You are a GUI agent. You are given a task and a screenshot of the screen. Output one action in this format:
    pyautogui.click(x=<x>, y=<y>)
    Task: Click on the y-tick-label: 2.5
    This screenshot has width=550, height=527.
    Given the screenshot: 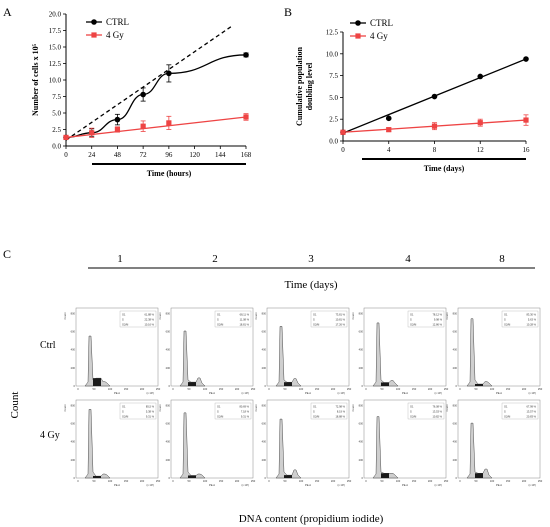 What is the action you would take?
    pyautogui.click(x=56, y=130)
    